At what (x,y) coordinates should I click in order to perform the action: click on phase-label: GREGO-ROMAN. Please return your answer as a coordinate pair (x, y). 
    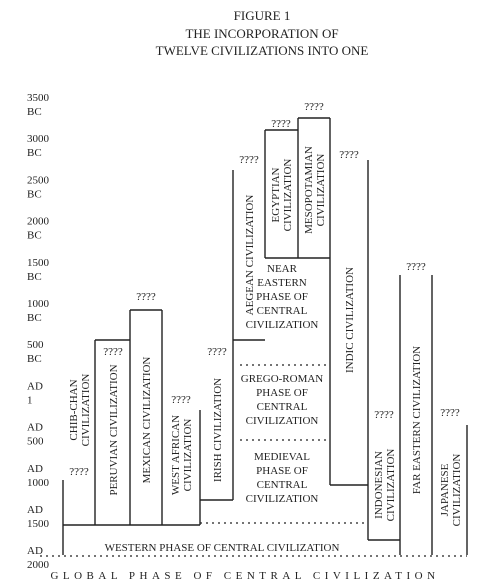
    Looking at the image, I should click on (282, 379).